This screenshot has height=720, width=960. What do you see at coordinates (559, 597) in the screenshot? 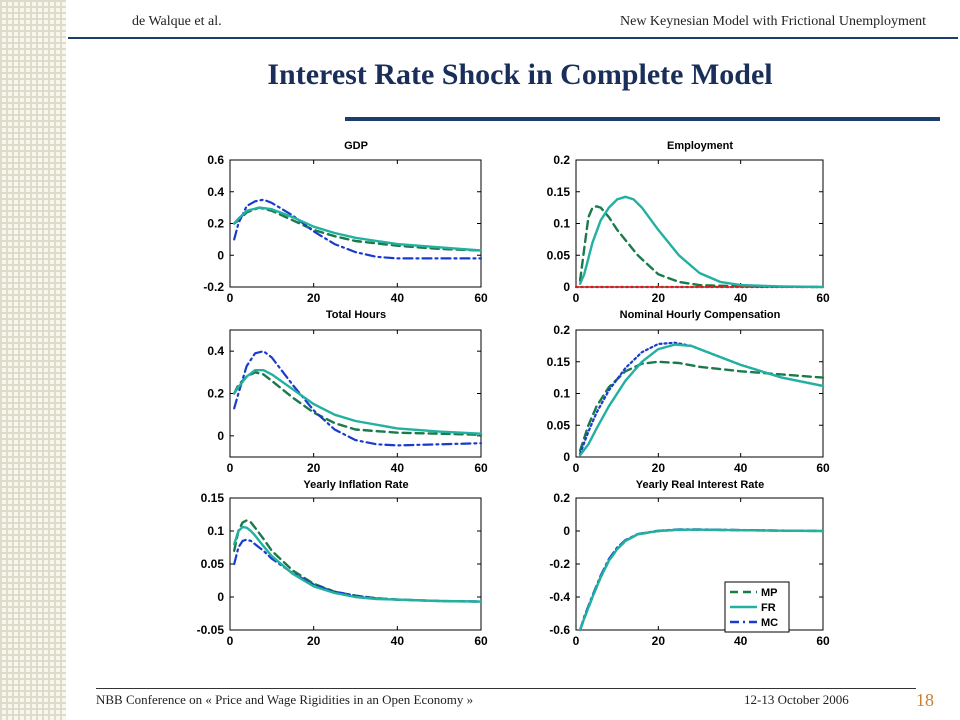
I see `y-tick-label: -0.4` at bounding box center [559, 597].